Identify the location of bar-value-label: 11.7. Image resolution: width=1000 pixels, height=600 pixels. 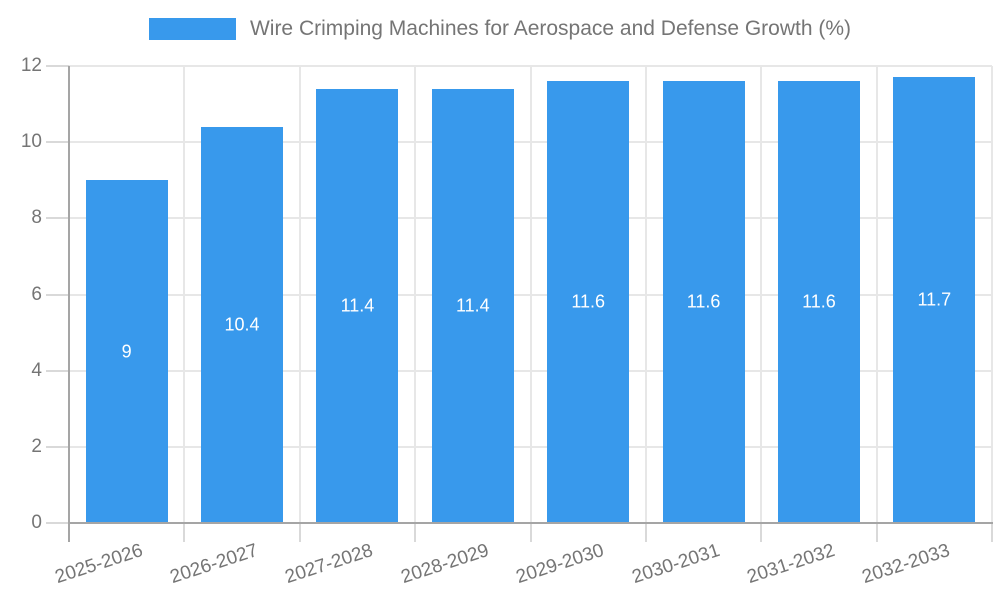
(934, 299).